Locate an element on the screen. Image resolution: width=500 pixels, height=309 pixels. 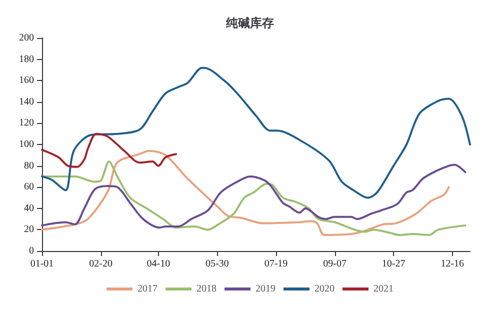
legend-label: 2020 is located at coordinates (324, 289).